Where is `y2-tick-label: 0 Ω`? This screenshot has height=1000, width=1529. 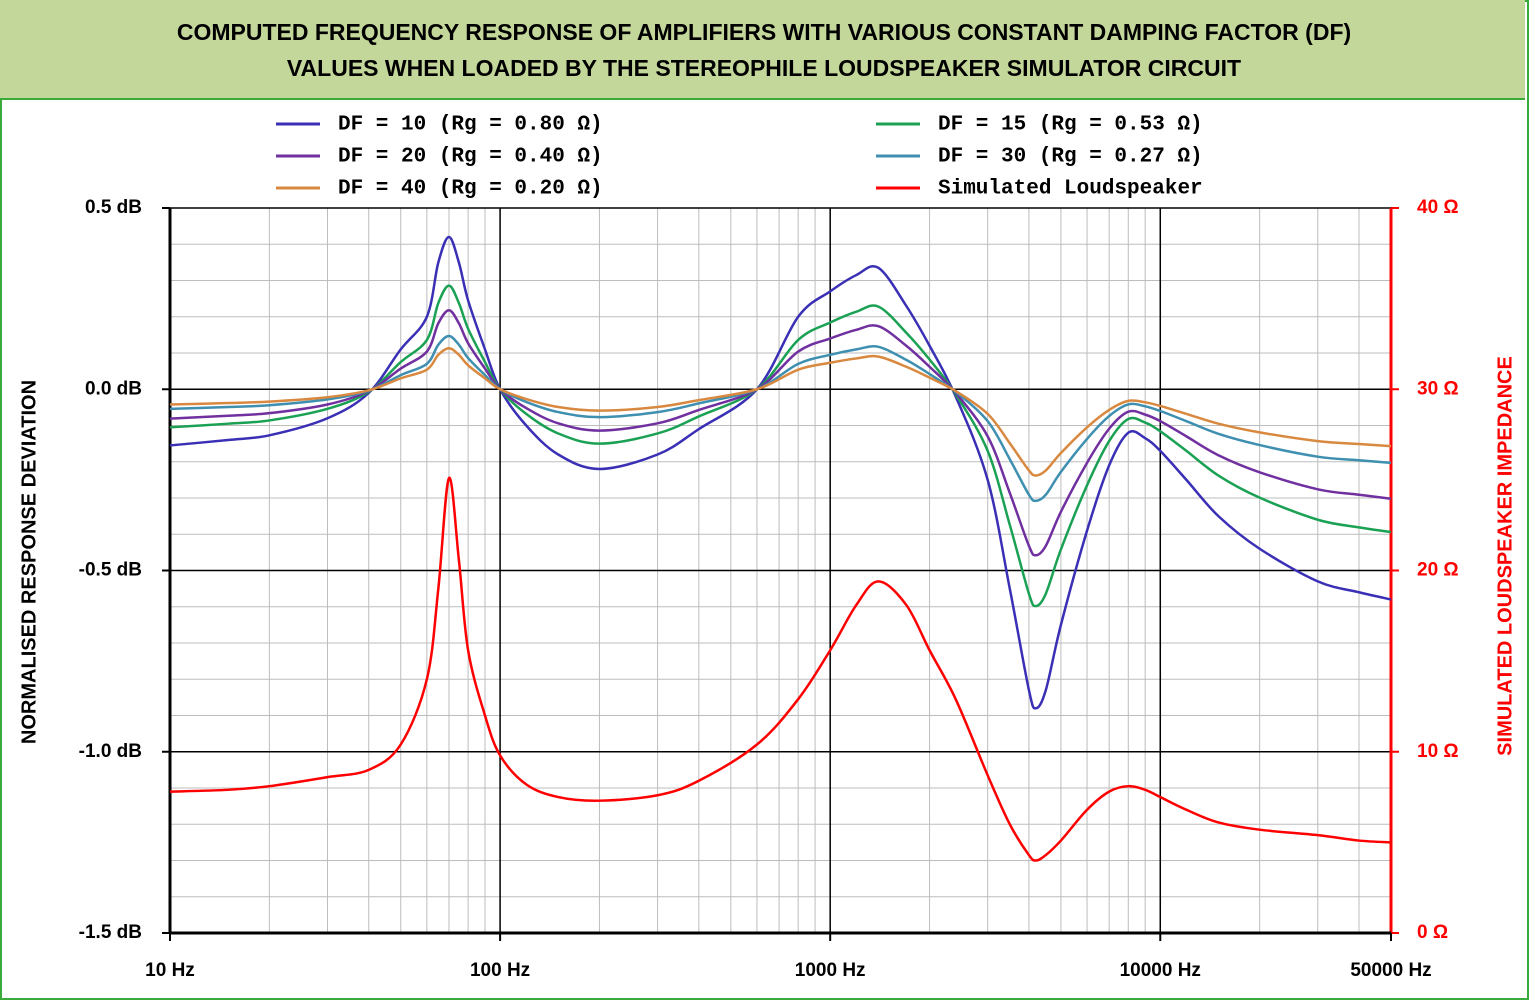
y2-tick-label: 0 Ω is located at coordinates (1432, 932).